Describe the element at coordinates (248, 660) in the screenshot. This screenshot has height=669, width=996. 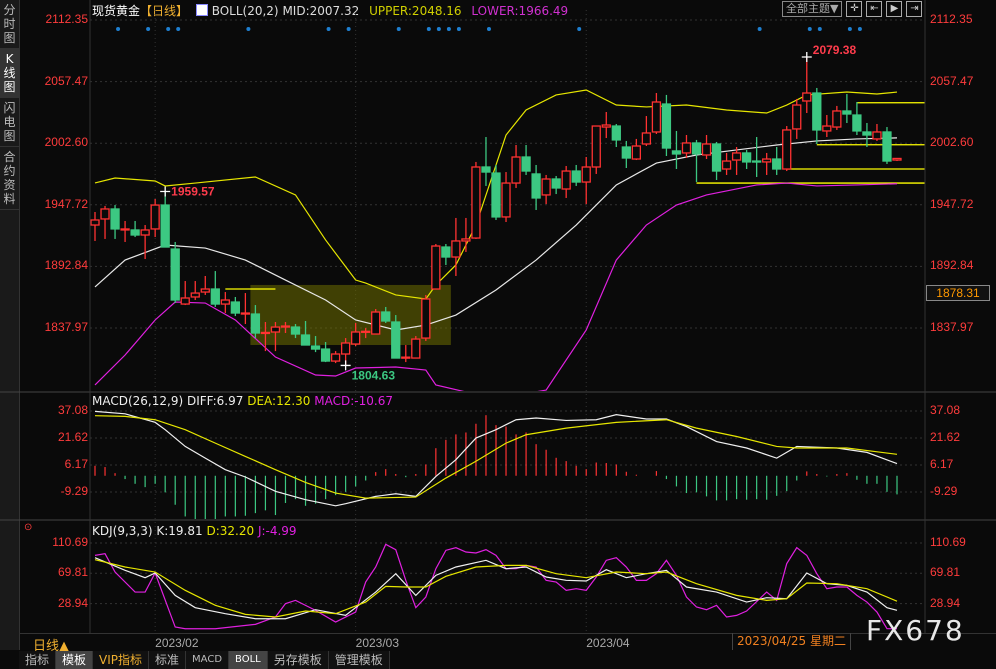
I see `tab-boll: BOLL` at that location.